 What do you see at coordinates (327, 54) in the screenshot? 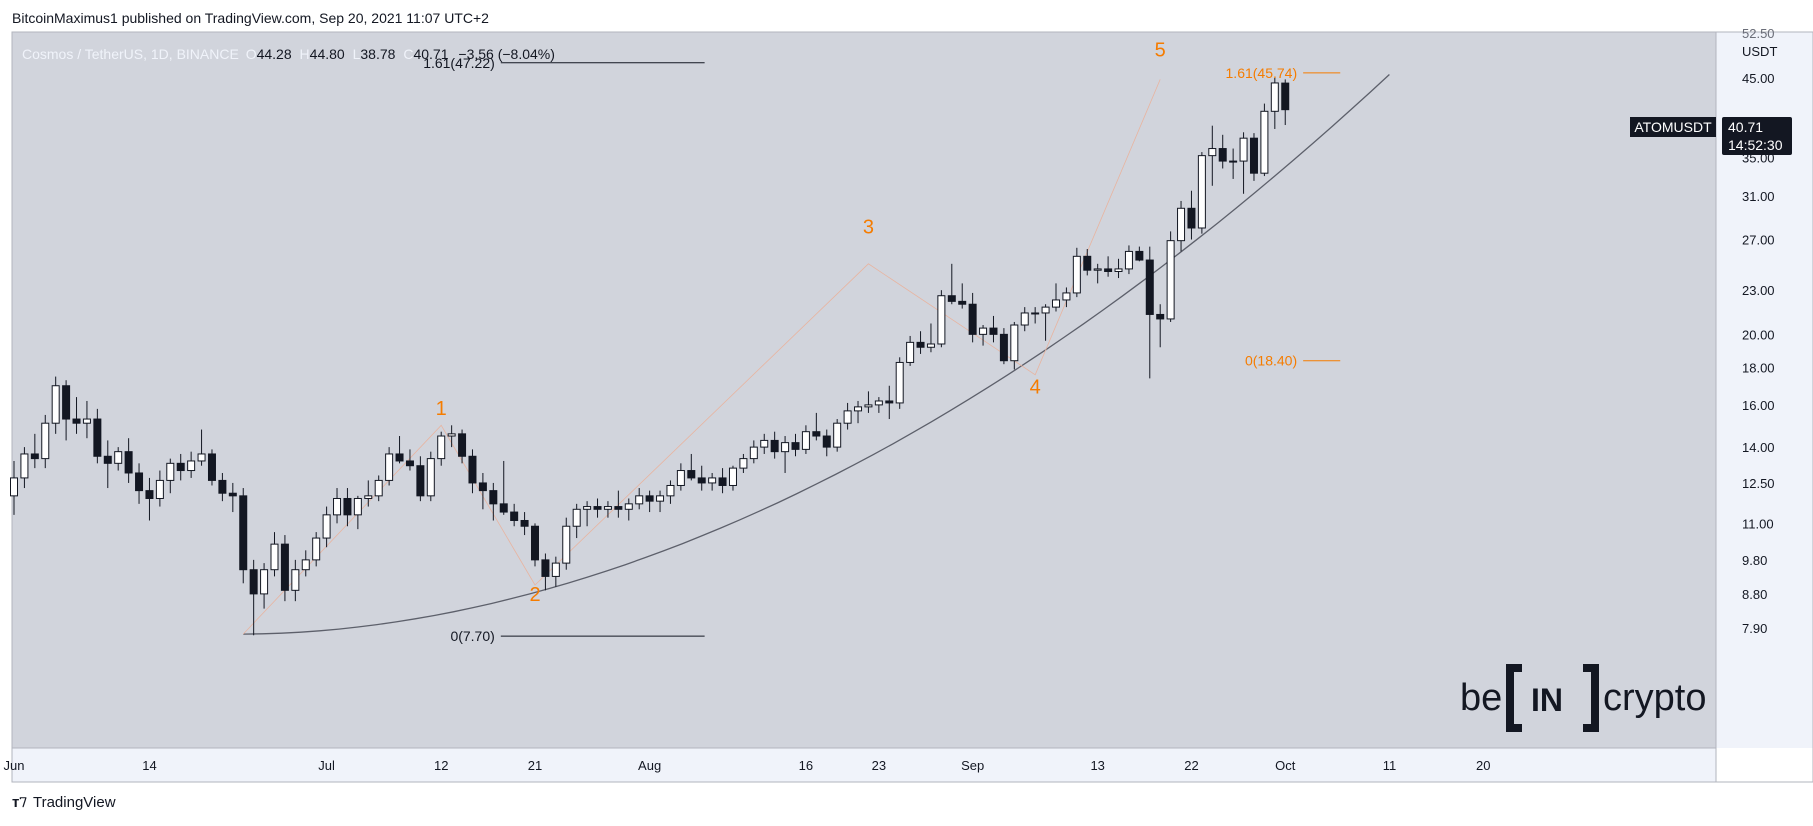
I see `ohlc-high: 44.80` at bounding box center [327, 54].